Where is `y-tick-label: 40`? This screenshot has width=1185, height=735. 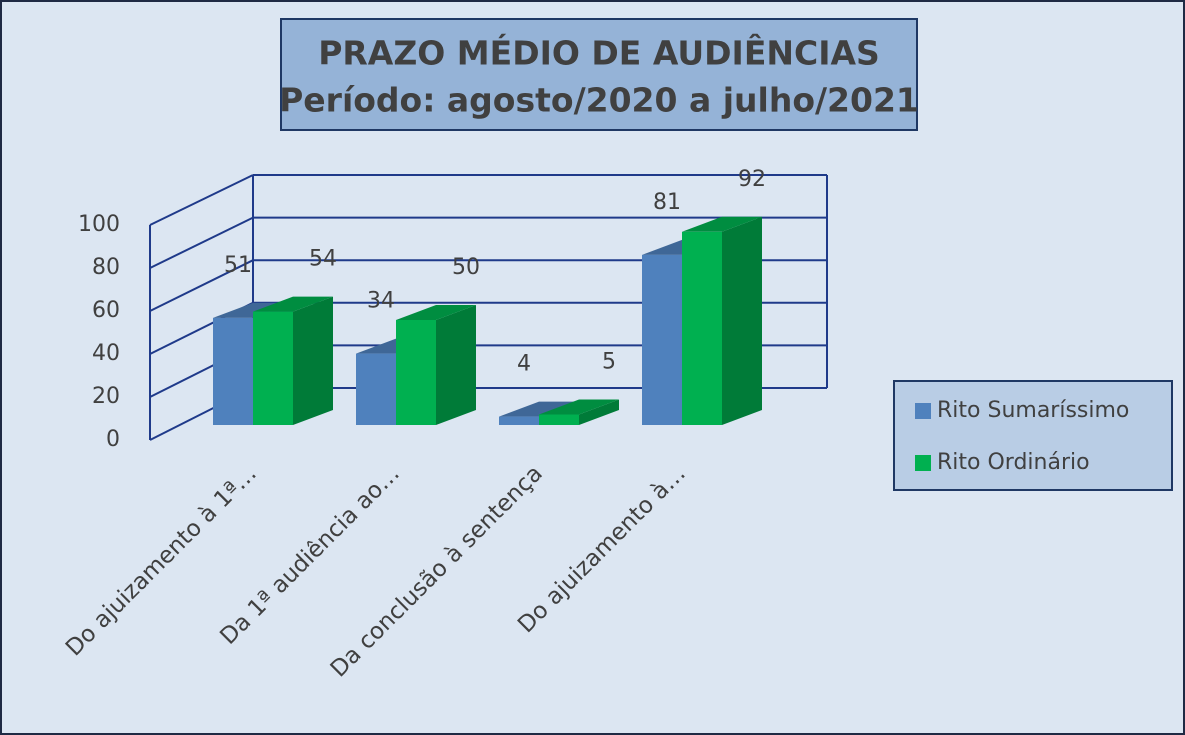
y-tick-label: 40 is located at coordinates (106, 353).